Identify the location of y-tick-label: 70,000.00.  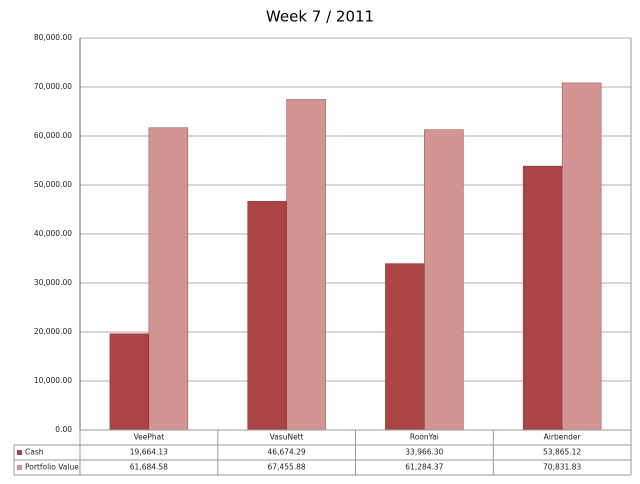
(53, 86).